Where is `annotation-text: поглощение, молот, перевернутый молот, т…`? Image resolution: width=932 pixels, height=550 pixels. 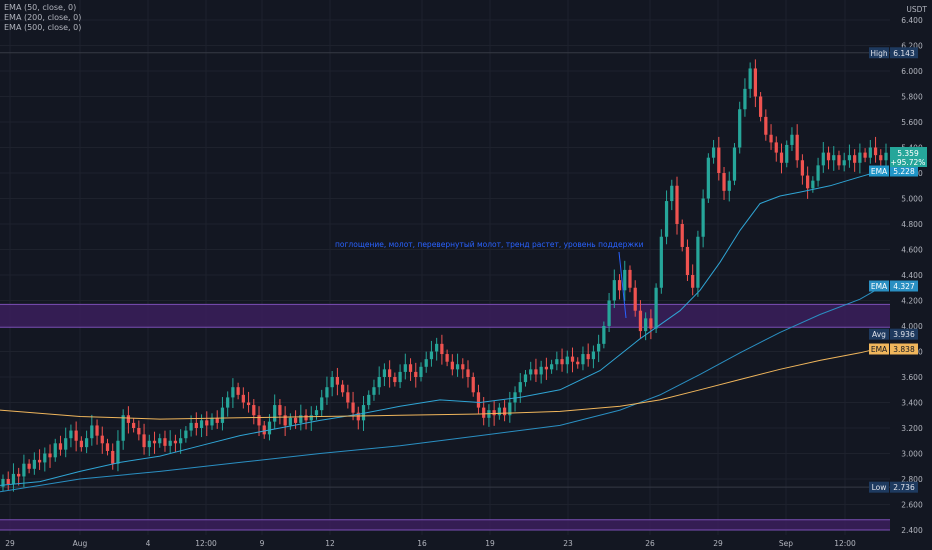
annotation-text: поглощение, молот, перевернутый молот, т… is located at coordinates (489, 244).